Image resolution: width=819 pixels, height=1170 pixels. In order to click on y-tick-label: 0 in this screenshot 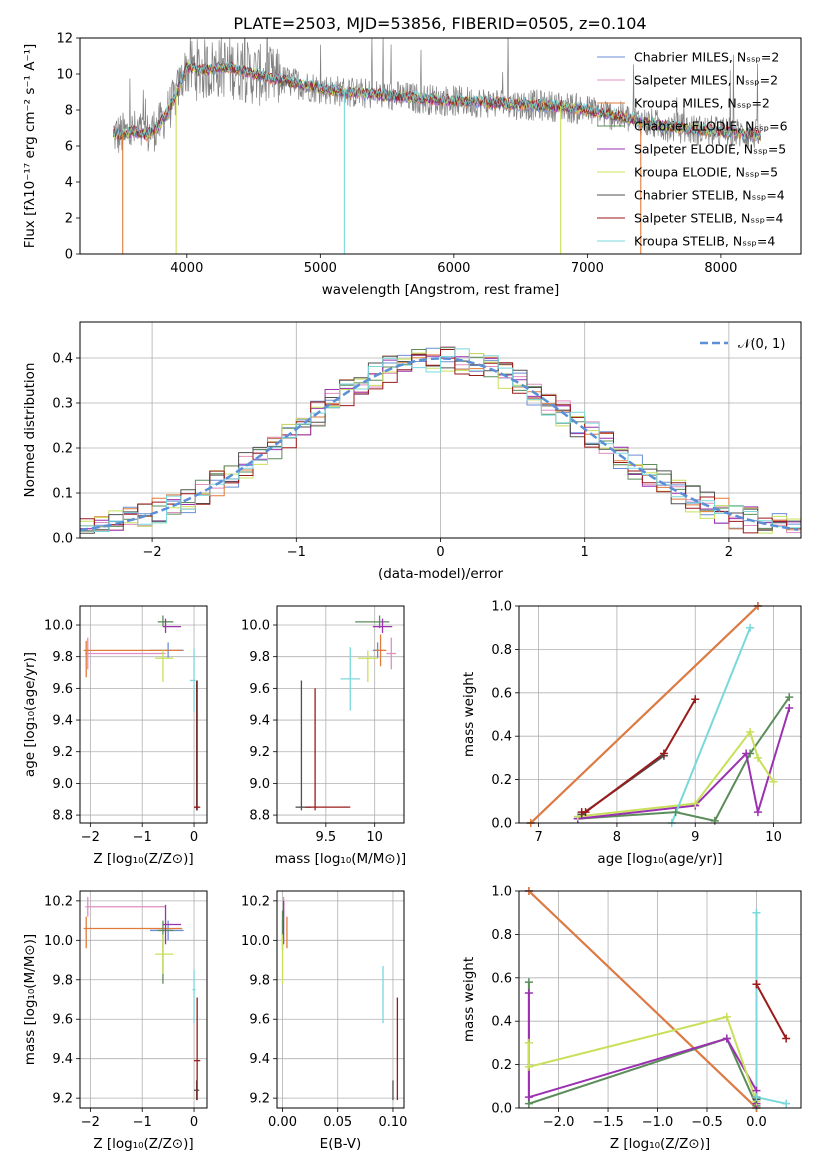, I will do `click(69, 255)`.